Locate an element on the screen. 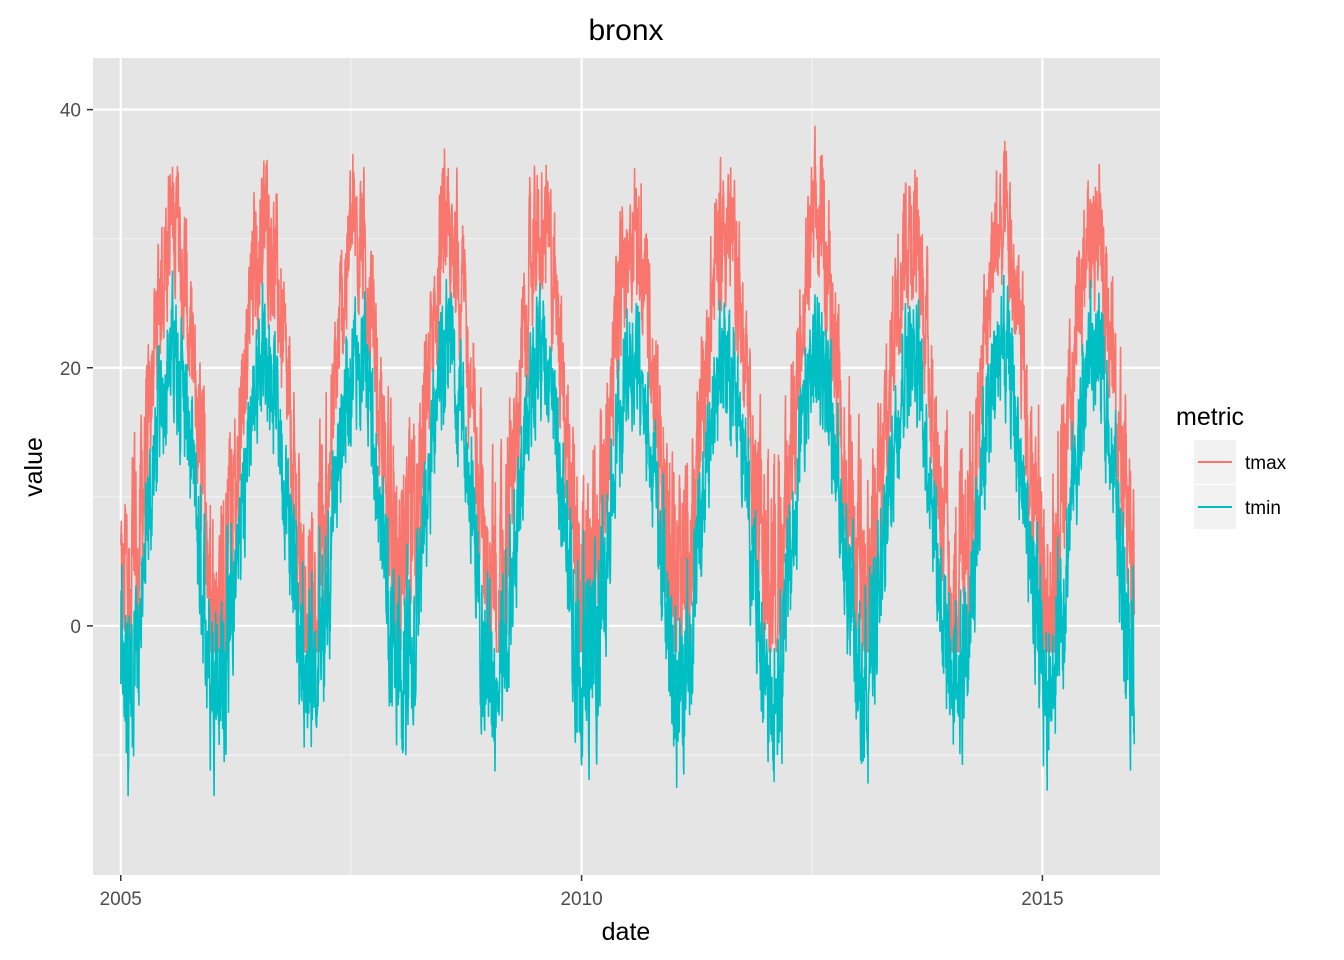 Image resolution: width=1344 pixels, height=960 pixels. x-tick-label-0: 2005 is located at coordinates (121, 899).